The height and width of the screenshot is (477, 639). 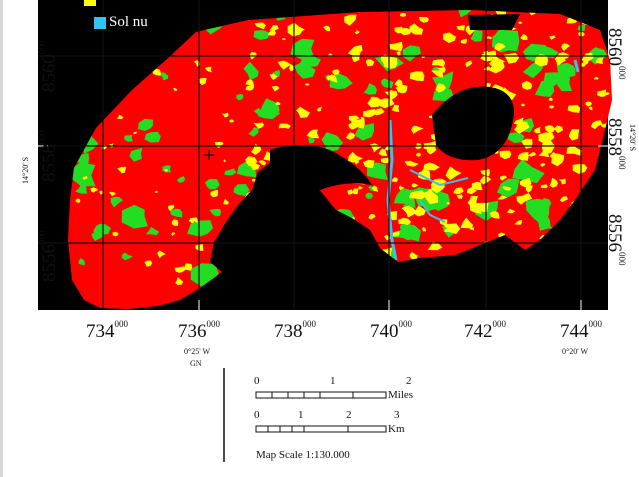 What do you see at coordinates (615, 240) in the screenshot?
I see `right-northing-label: 8556000` at bounding box center [615, 240].